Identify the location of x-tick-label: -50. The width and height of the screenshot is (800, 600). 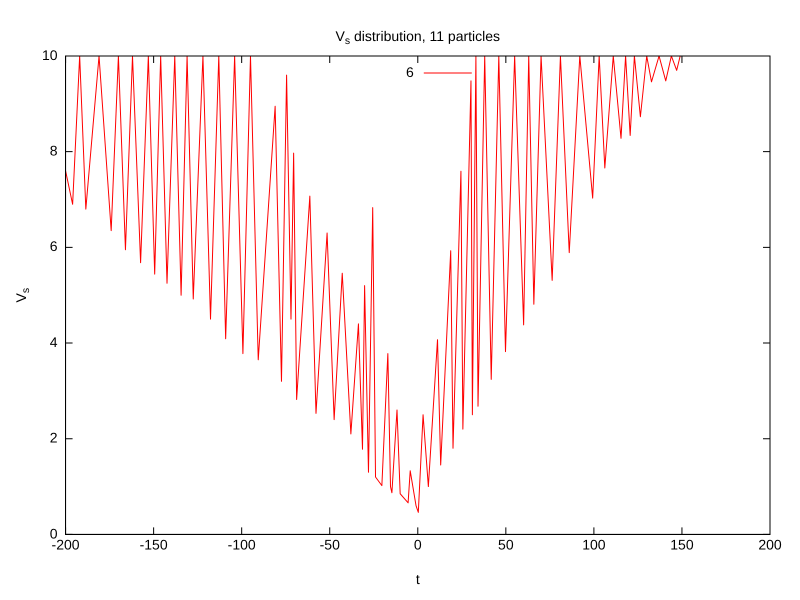
(330, 544).